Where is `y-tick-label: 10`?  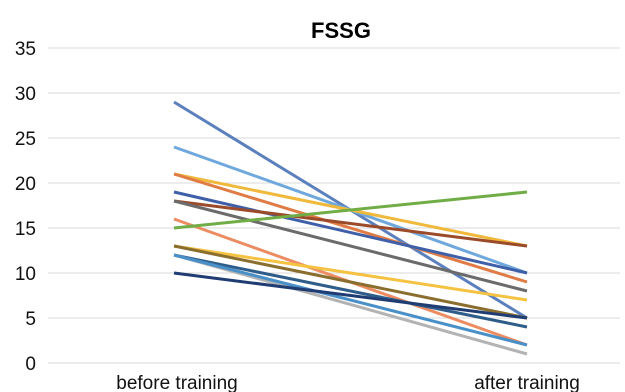 y-tick-label: 10 is located at coordinates (25, 274).